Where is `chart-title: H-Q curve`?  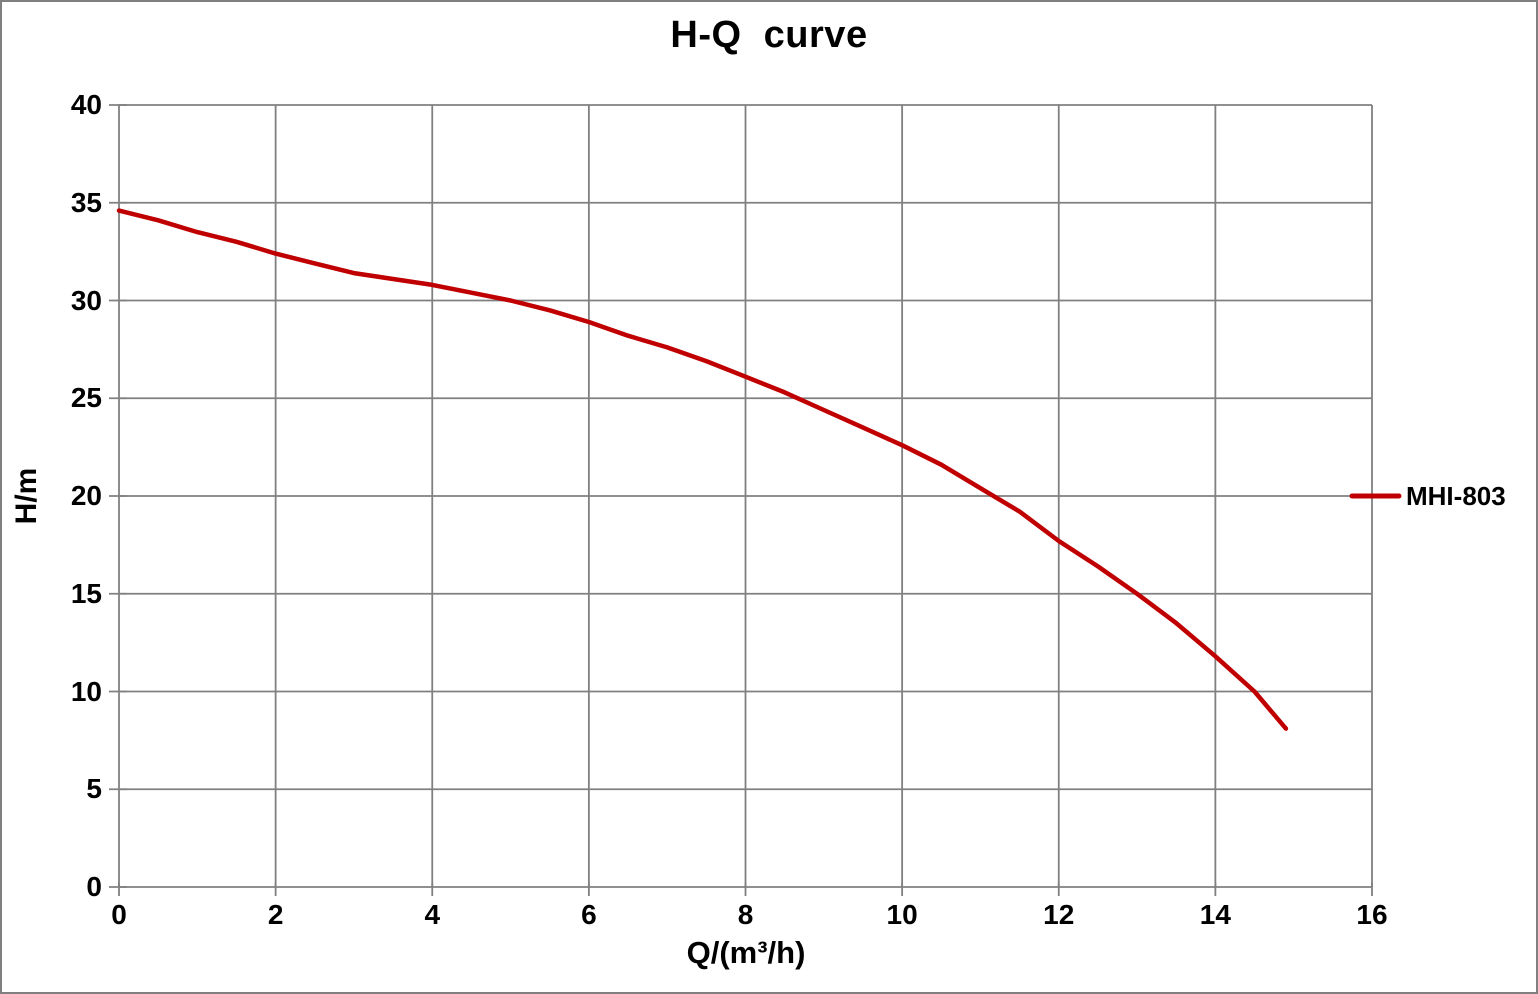
chart-title: H-Q curve is located at coordinates (769, 35).